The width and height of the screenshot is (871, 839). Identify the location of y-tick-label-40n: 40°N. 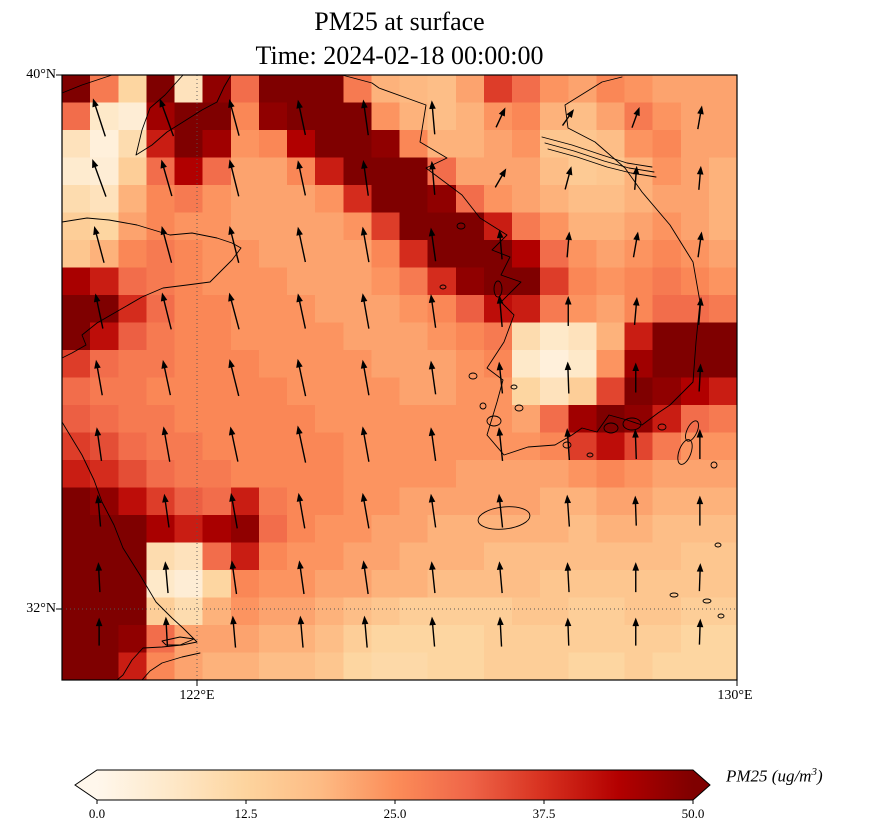
(41, 74).